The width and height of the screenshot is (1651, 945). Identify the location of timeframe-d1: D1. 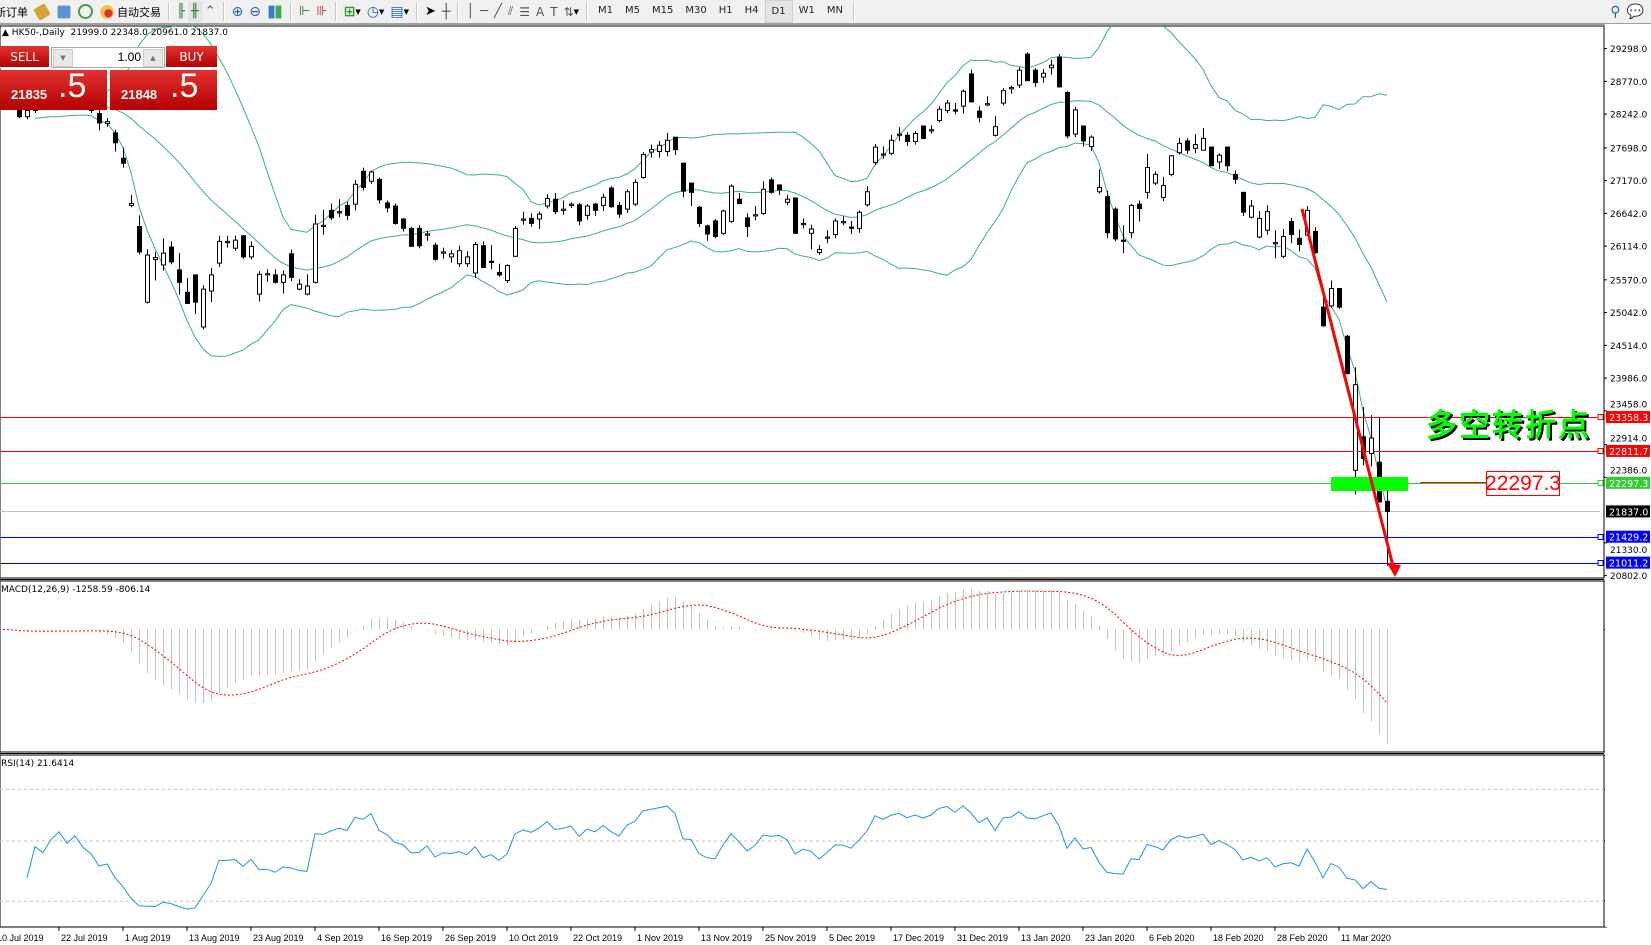
(778, 11).